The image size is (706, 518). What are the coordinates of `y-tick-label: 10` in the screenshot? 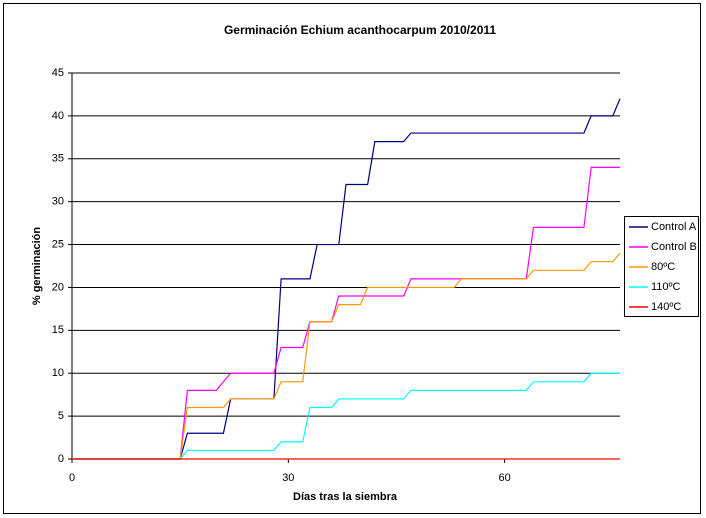 It's located at (58, 373).